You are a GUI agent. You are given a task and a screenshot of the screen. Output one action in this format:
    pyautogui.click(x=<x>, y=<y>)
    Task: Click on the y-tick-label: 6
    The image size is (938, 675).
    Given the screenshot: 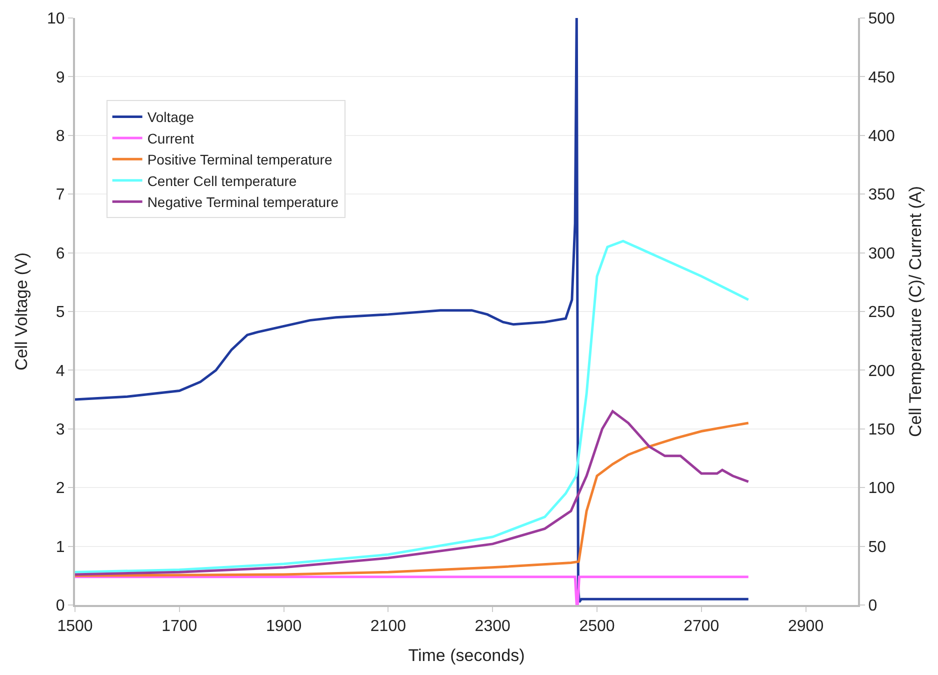 What is the action you would take?
    pyautogui.click(x=60, y=253)
    